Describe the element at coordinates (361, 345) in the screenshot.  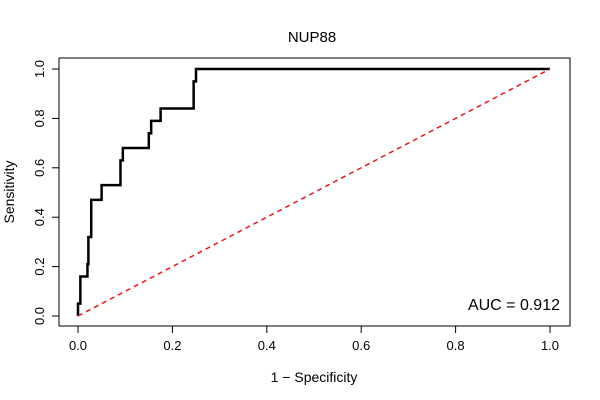
I see `x-tick-label: 0.6` at that location.